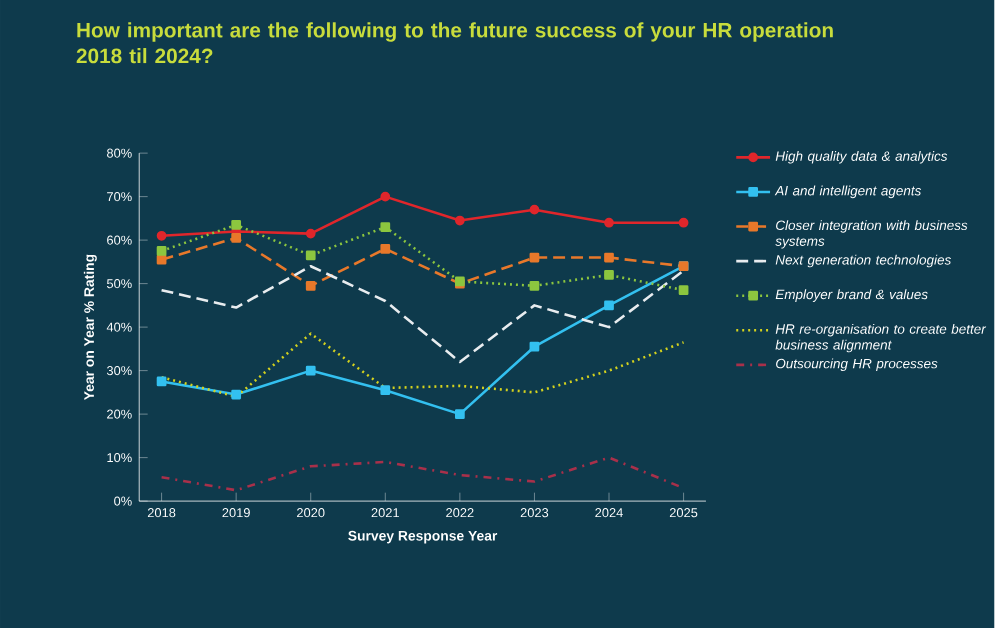 The image size is (1000, 628). What do you see at coordinates (454, 43) in the screenshot?
I see `chart-title: How important are the following to the future success of your HR operation 2018 til 2024?` at bounding box center [454, 43].